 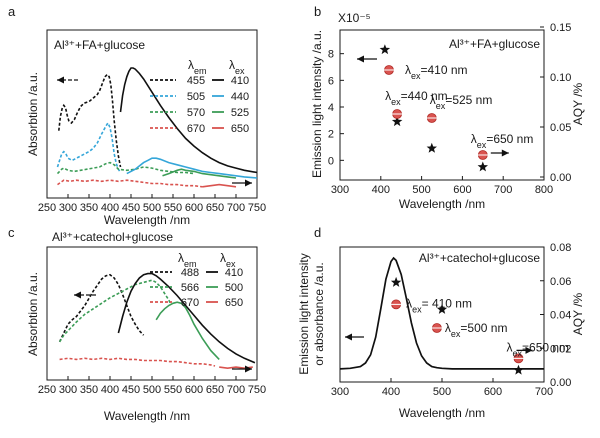 What do you see at coordinates (187, 260) in the screenshot?
I see `c-legend-header-em: λem` at bounding box center [187, 260].